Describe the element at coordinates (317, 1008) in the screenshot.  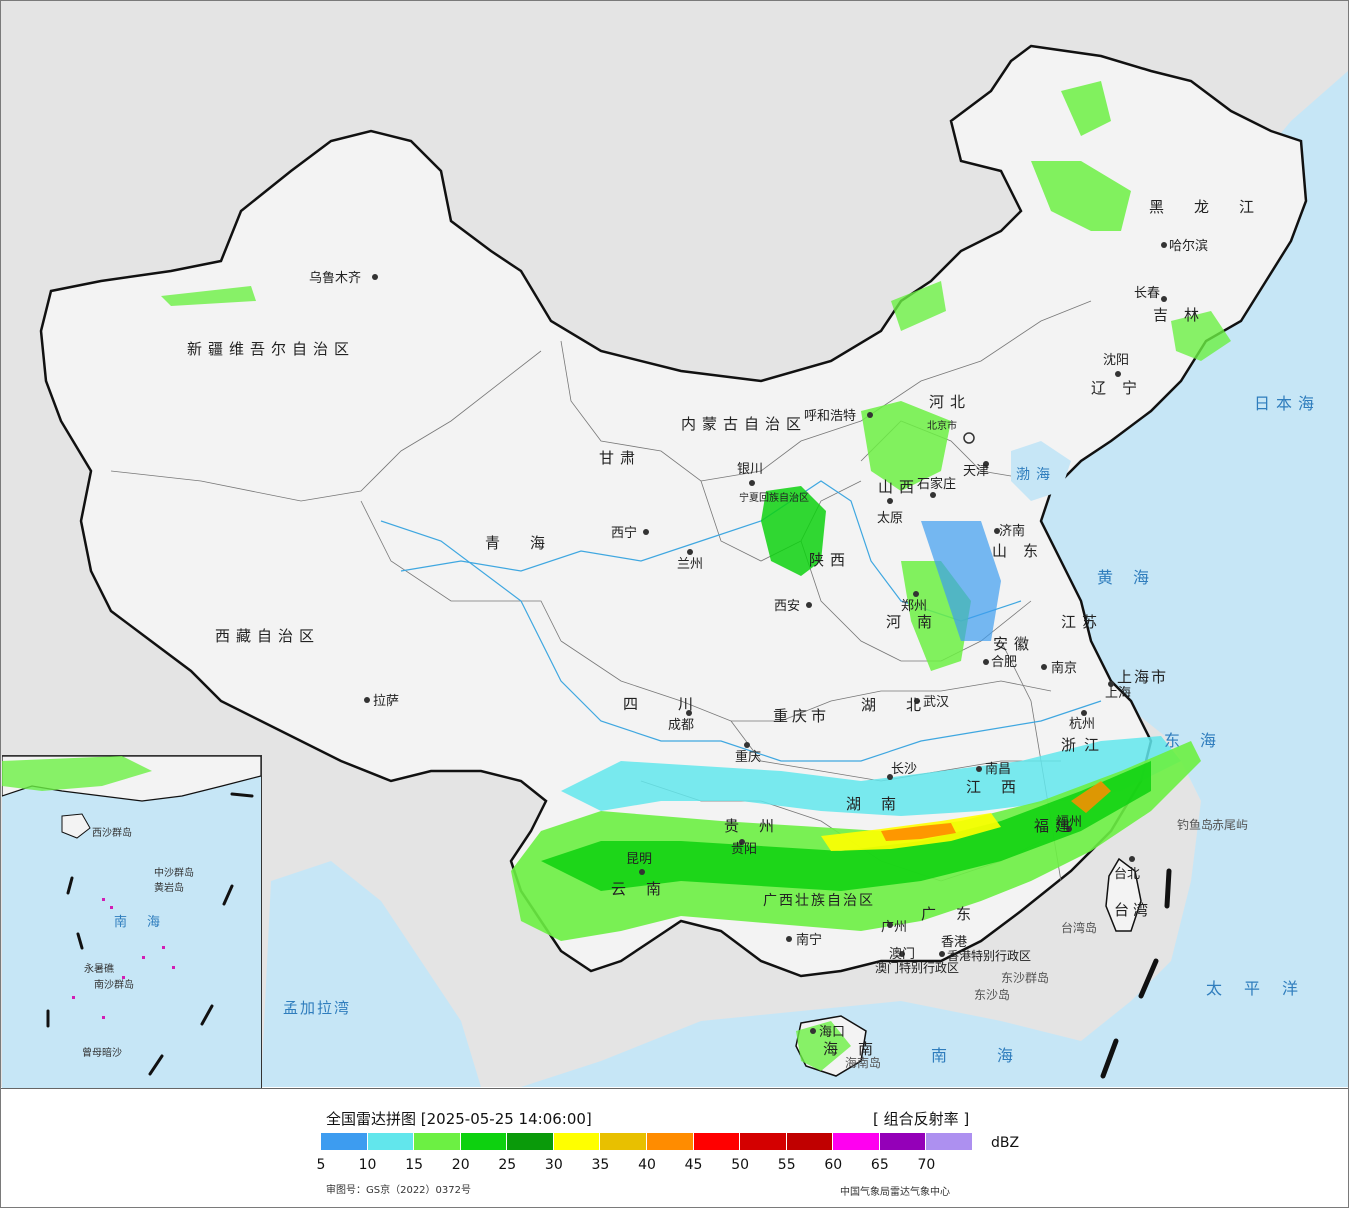
I see `sea-label: 孟加拉湾` at that location.